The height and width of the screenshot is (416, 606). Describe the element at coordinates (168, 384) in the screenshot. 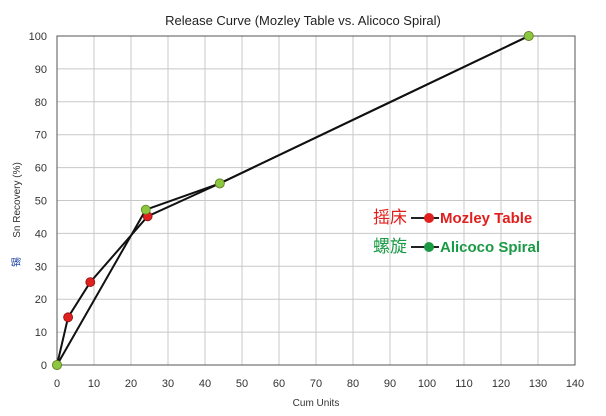

I see `x-tick-label: 30` at that location.